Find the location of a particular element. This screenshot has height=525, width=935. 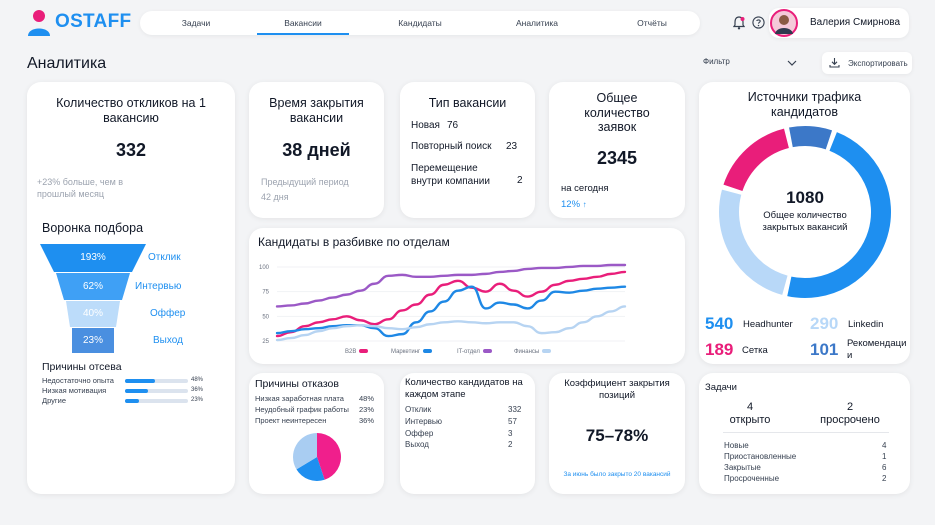

stage-value: 3 is located at coordinates (510, 433).